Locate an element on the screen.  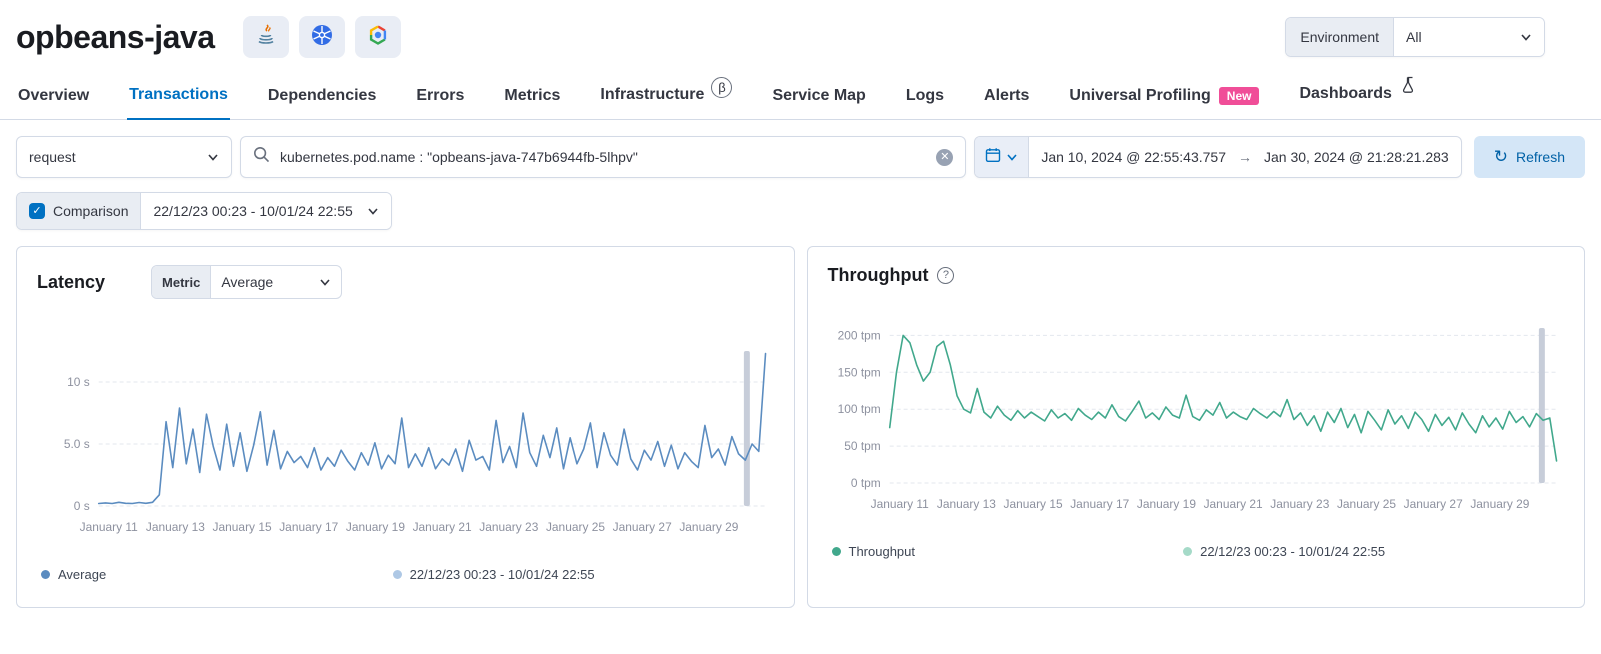
svg-text: 200 tpm is located at coordinates (858, 335).